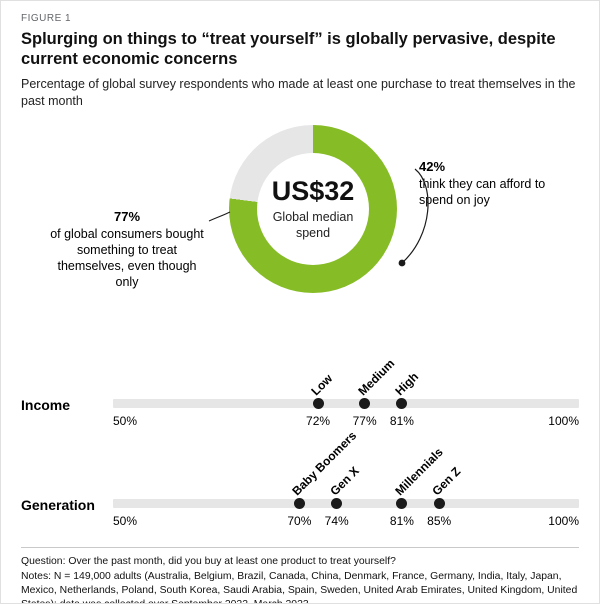 This screenshot has width=600, height=604. Describe the element at coordinates (313, 191) in the screenshot. I see `donut-center-value: US$32` at that location.